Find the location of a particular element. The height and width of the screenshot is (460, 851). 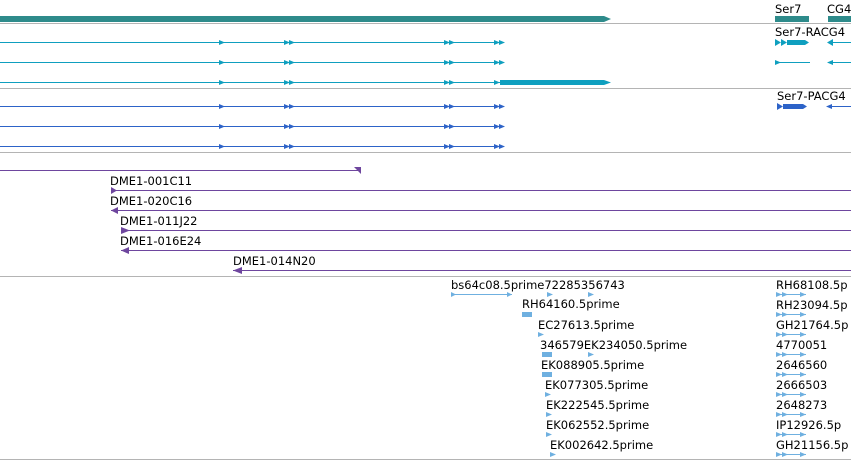

est-label: EK002642.5prime is located at coordinates (601, 445).